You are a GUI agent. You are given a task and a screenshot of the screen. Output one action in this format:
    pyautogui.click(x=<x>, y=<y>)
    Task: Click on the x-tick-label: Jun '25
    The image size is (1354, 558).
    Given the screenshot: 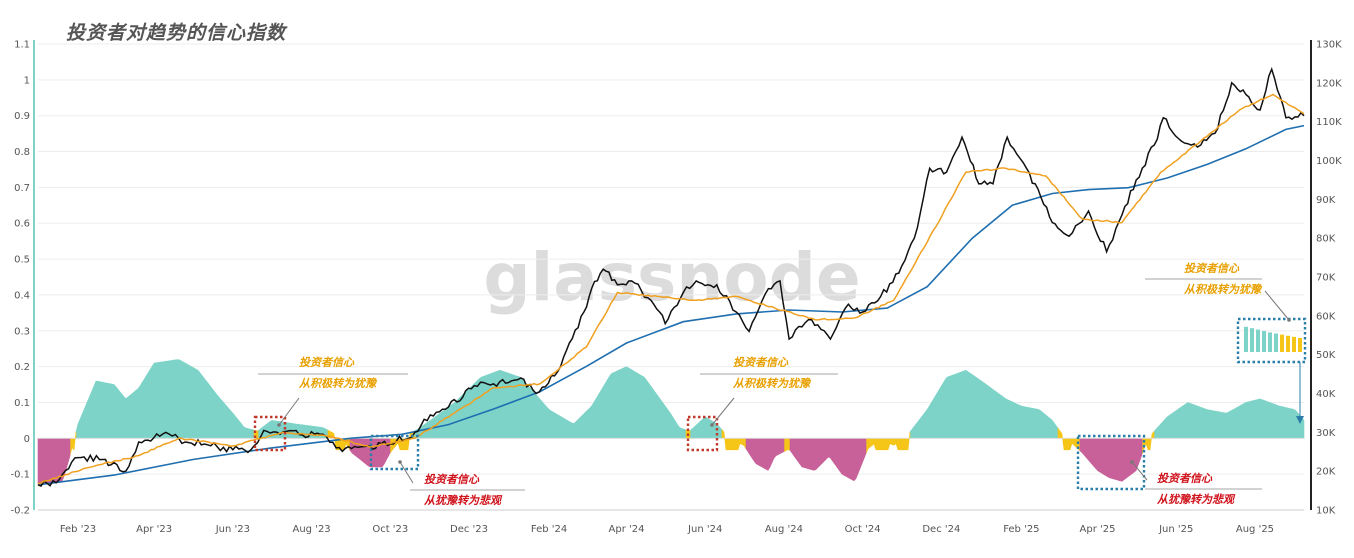 What is the action you would take?
    pyautogui.click(x=1175, y=529)
    